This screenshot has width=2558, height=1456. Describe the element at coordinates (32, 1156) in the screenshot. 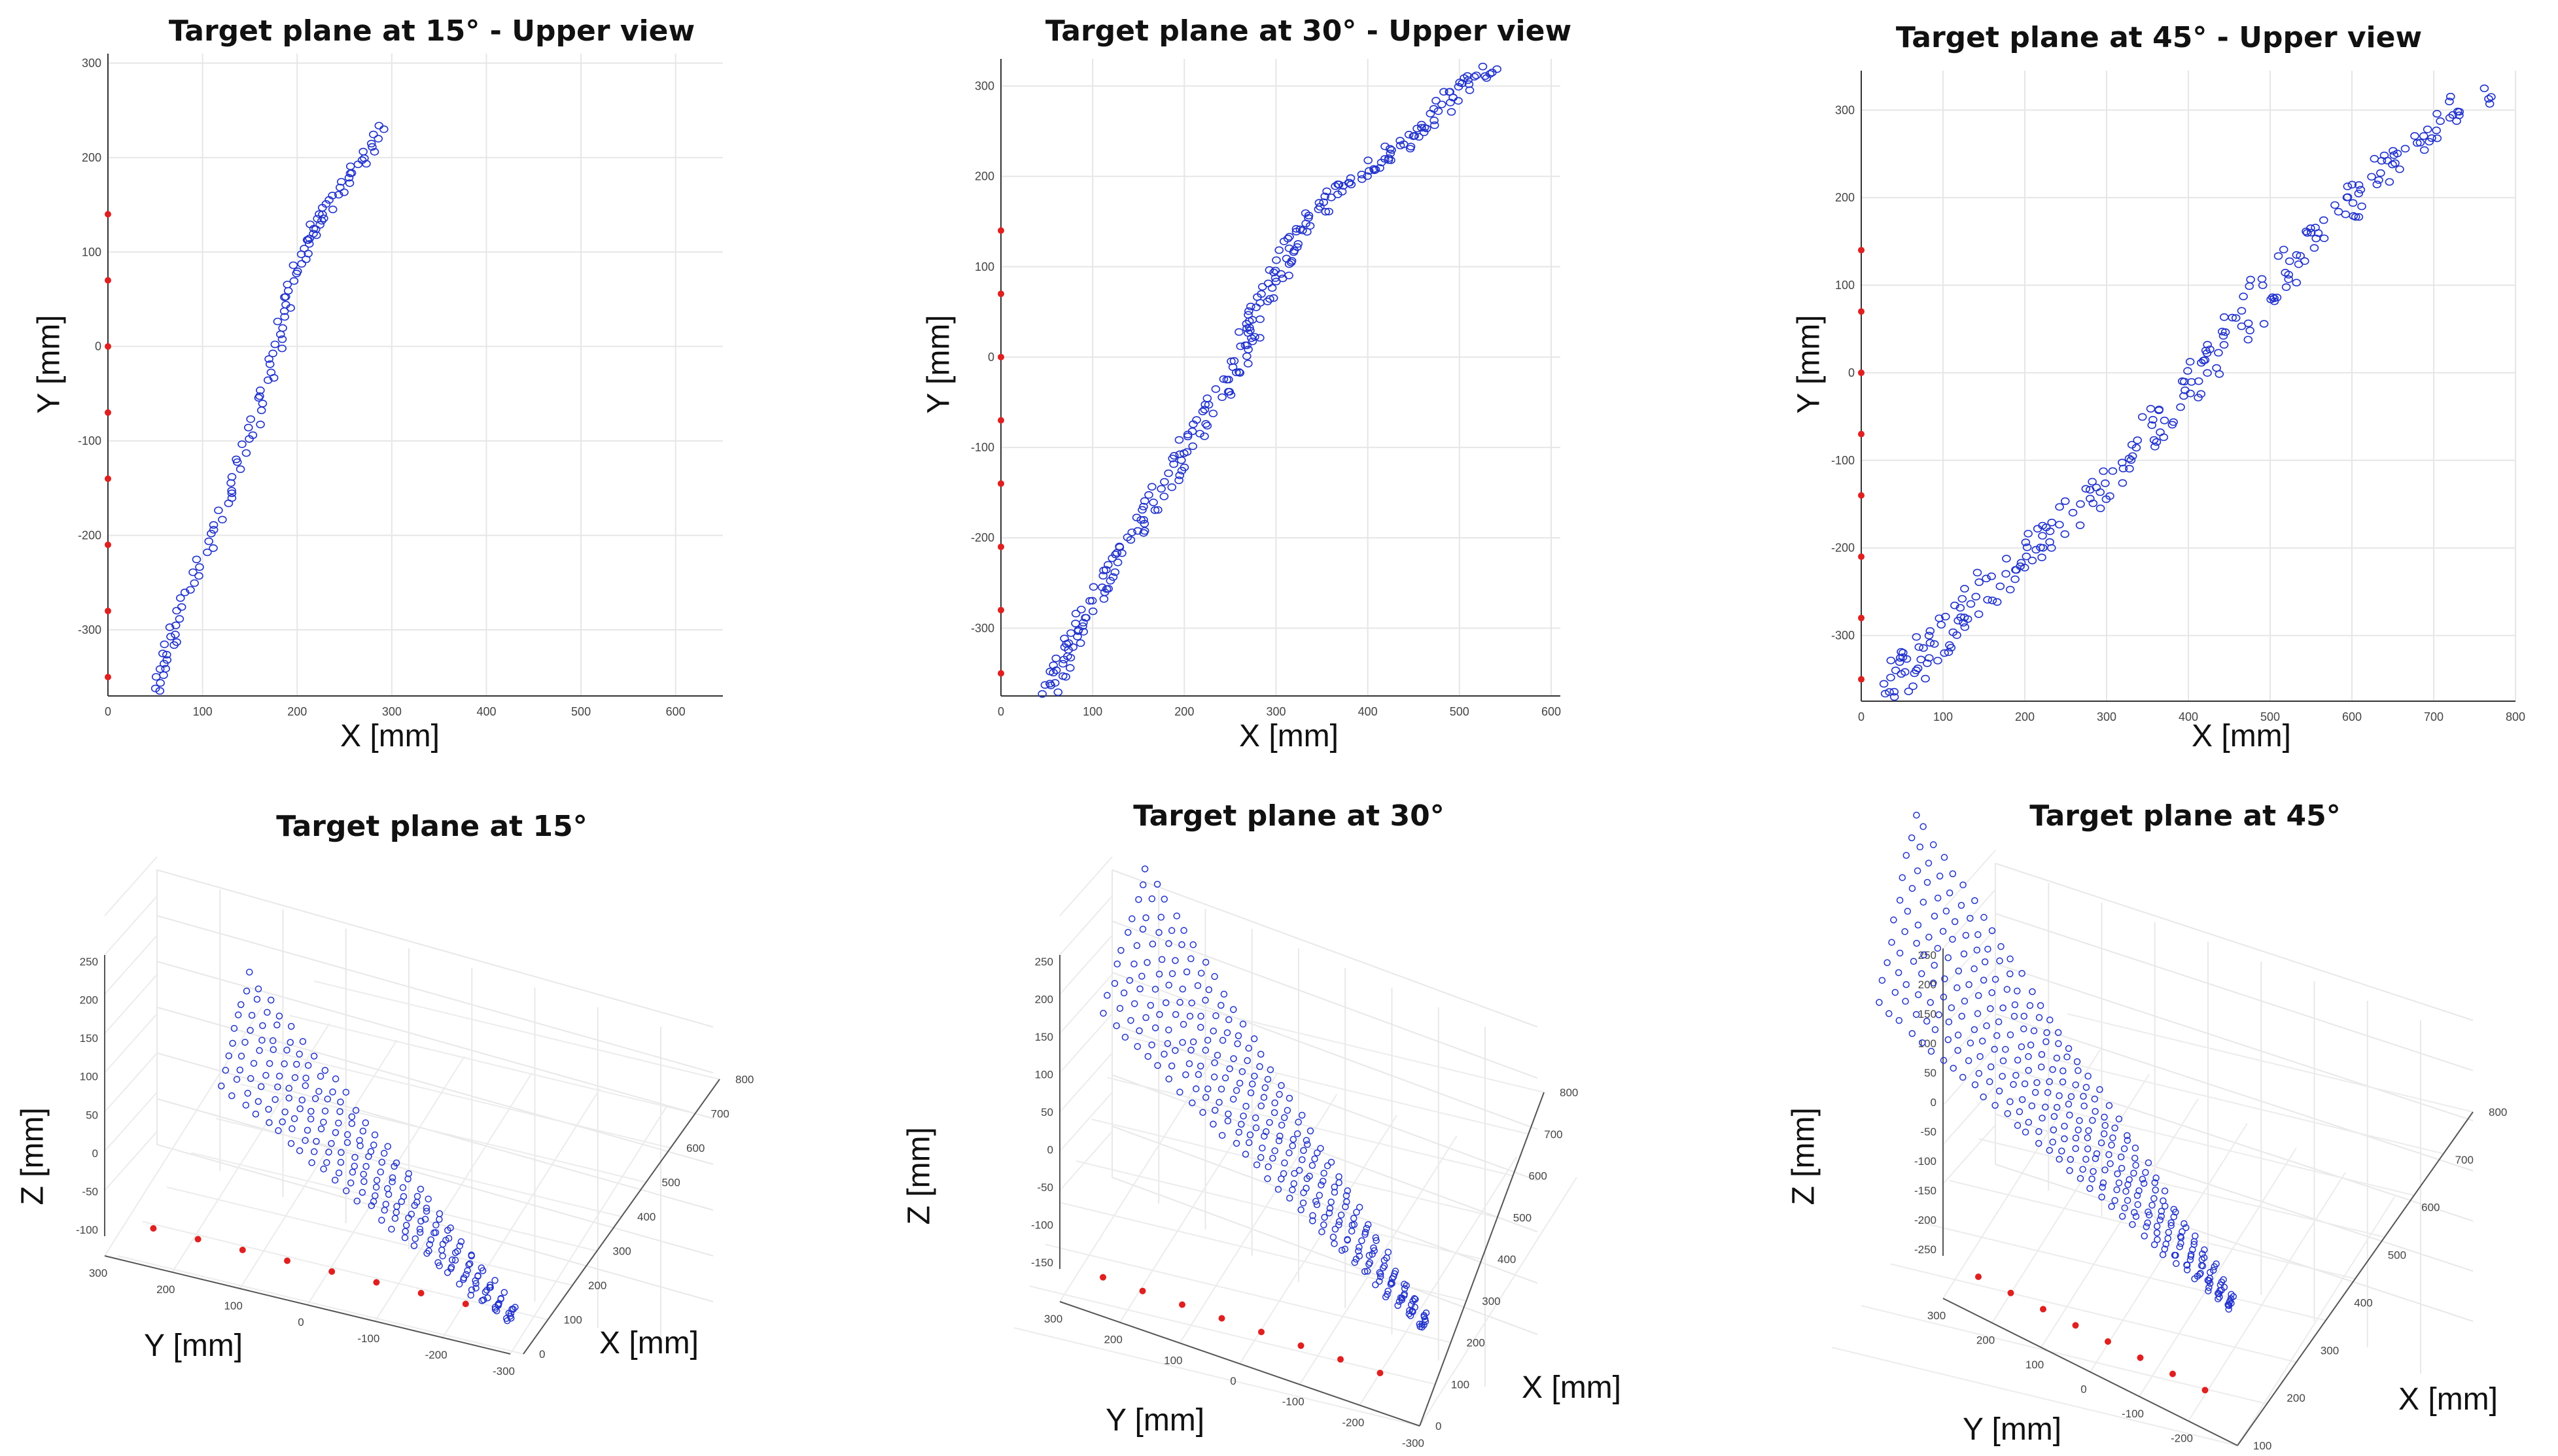

I see `z-axis-label: Z [mm]` at that location.